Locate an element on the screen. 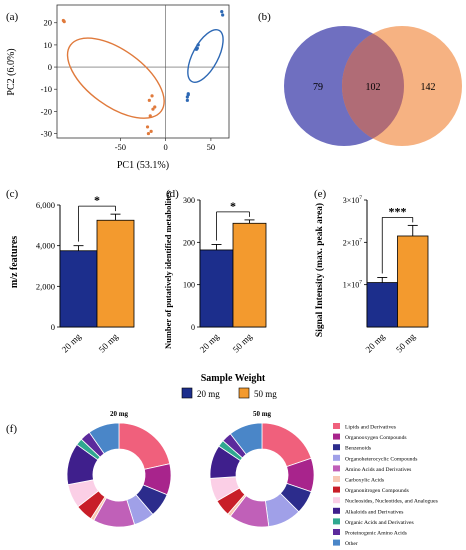 Image resolution: width=466 pixels, height=550 pixels. venn-overlap is located at coordinates (373, 86).